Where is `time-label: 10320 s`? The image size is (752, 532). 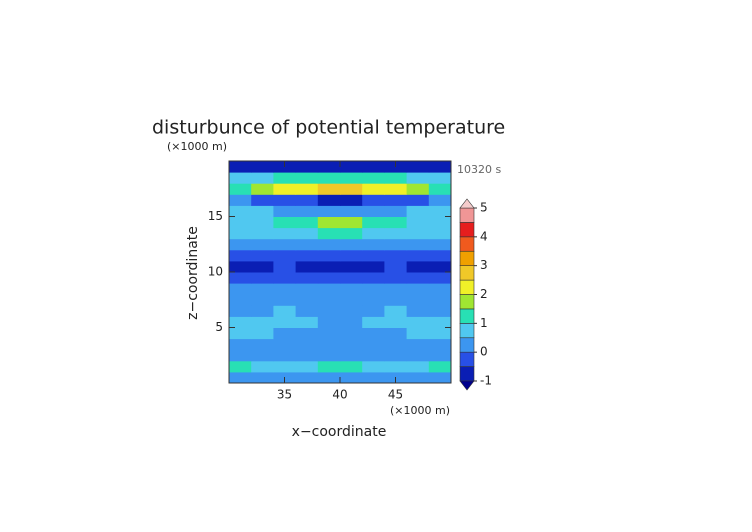
time-label: 10320 s is located at coordinates (479, 169).